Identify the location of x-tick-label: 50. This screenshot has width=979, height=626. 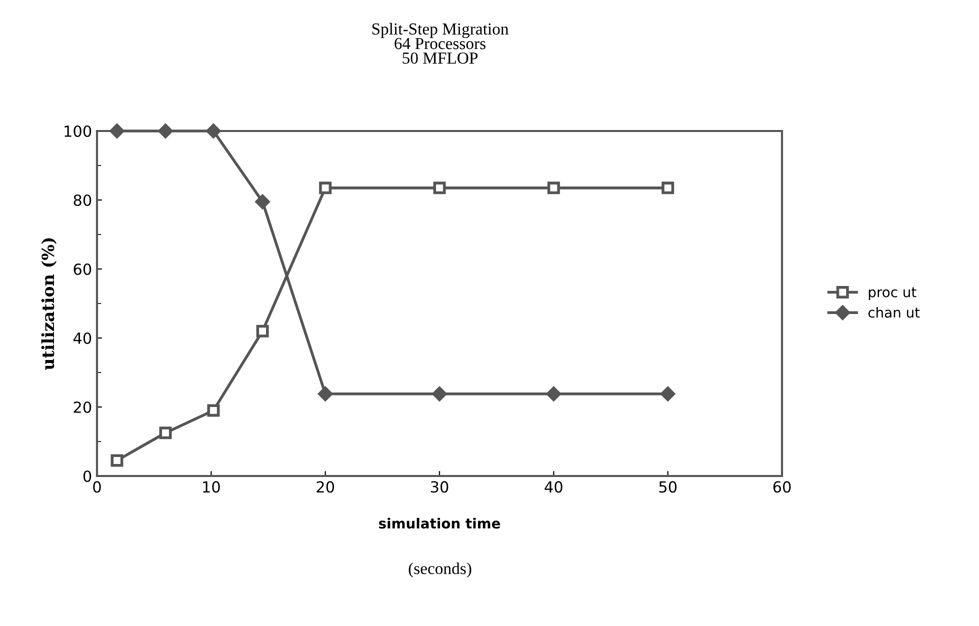
(668, 487).